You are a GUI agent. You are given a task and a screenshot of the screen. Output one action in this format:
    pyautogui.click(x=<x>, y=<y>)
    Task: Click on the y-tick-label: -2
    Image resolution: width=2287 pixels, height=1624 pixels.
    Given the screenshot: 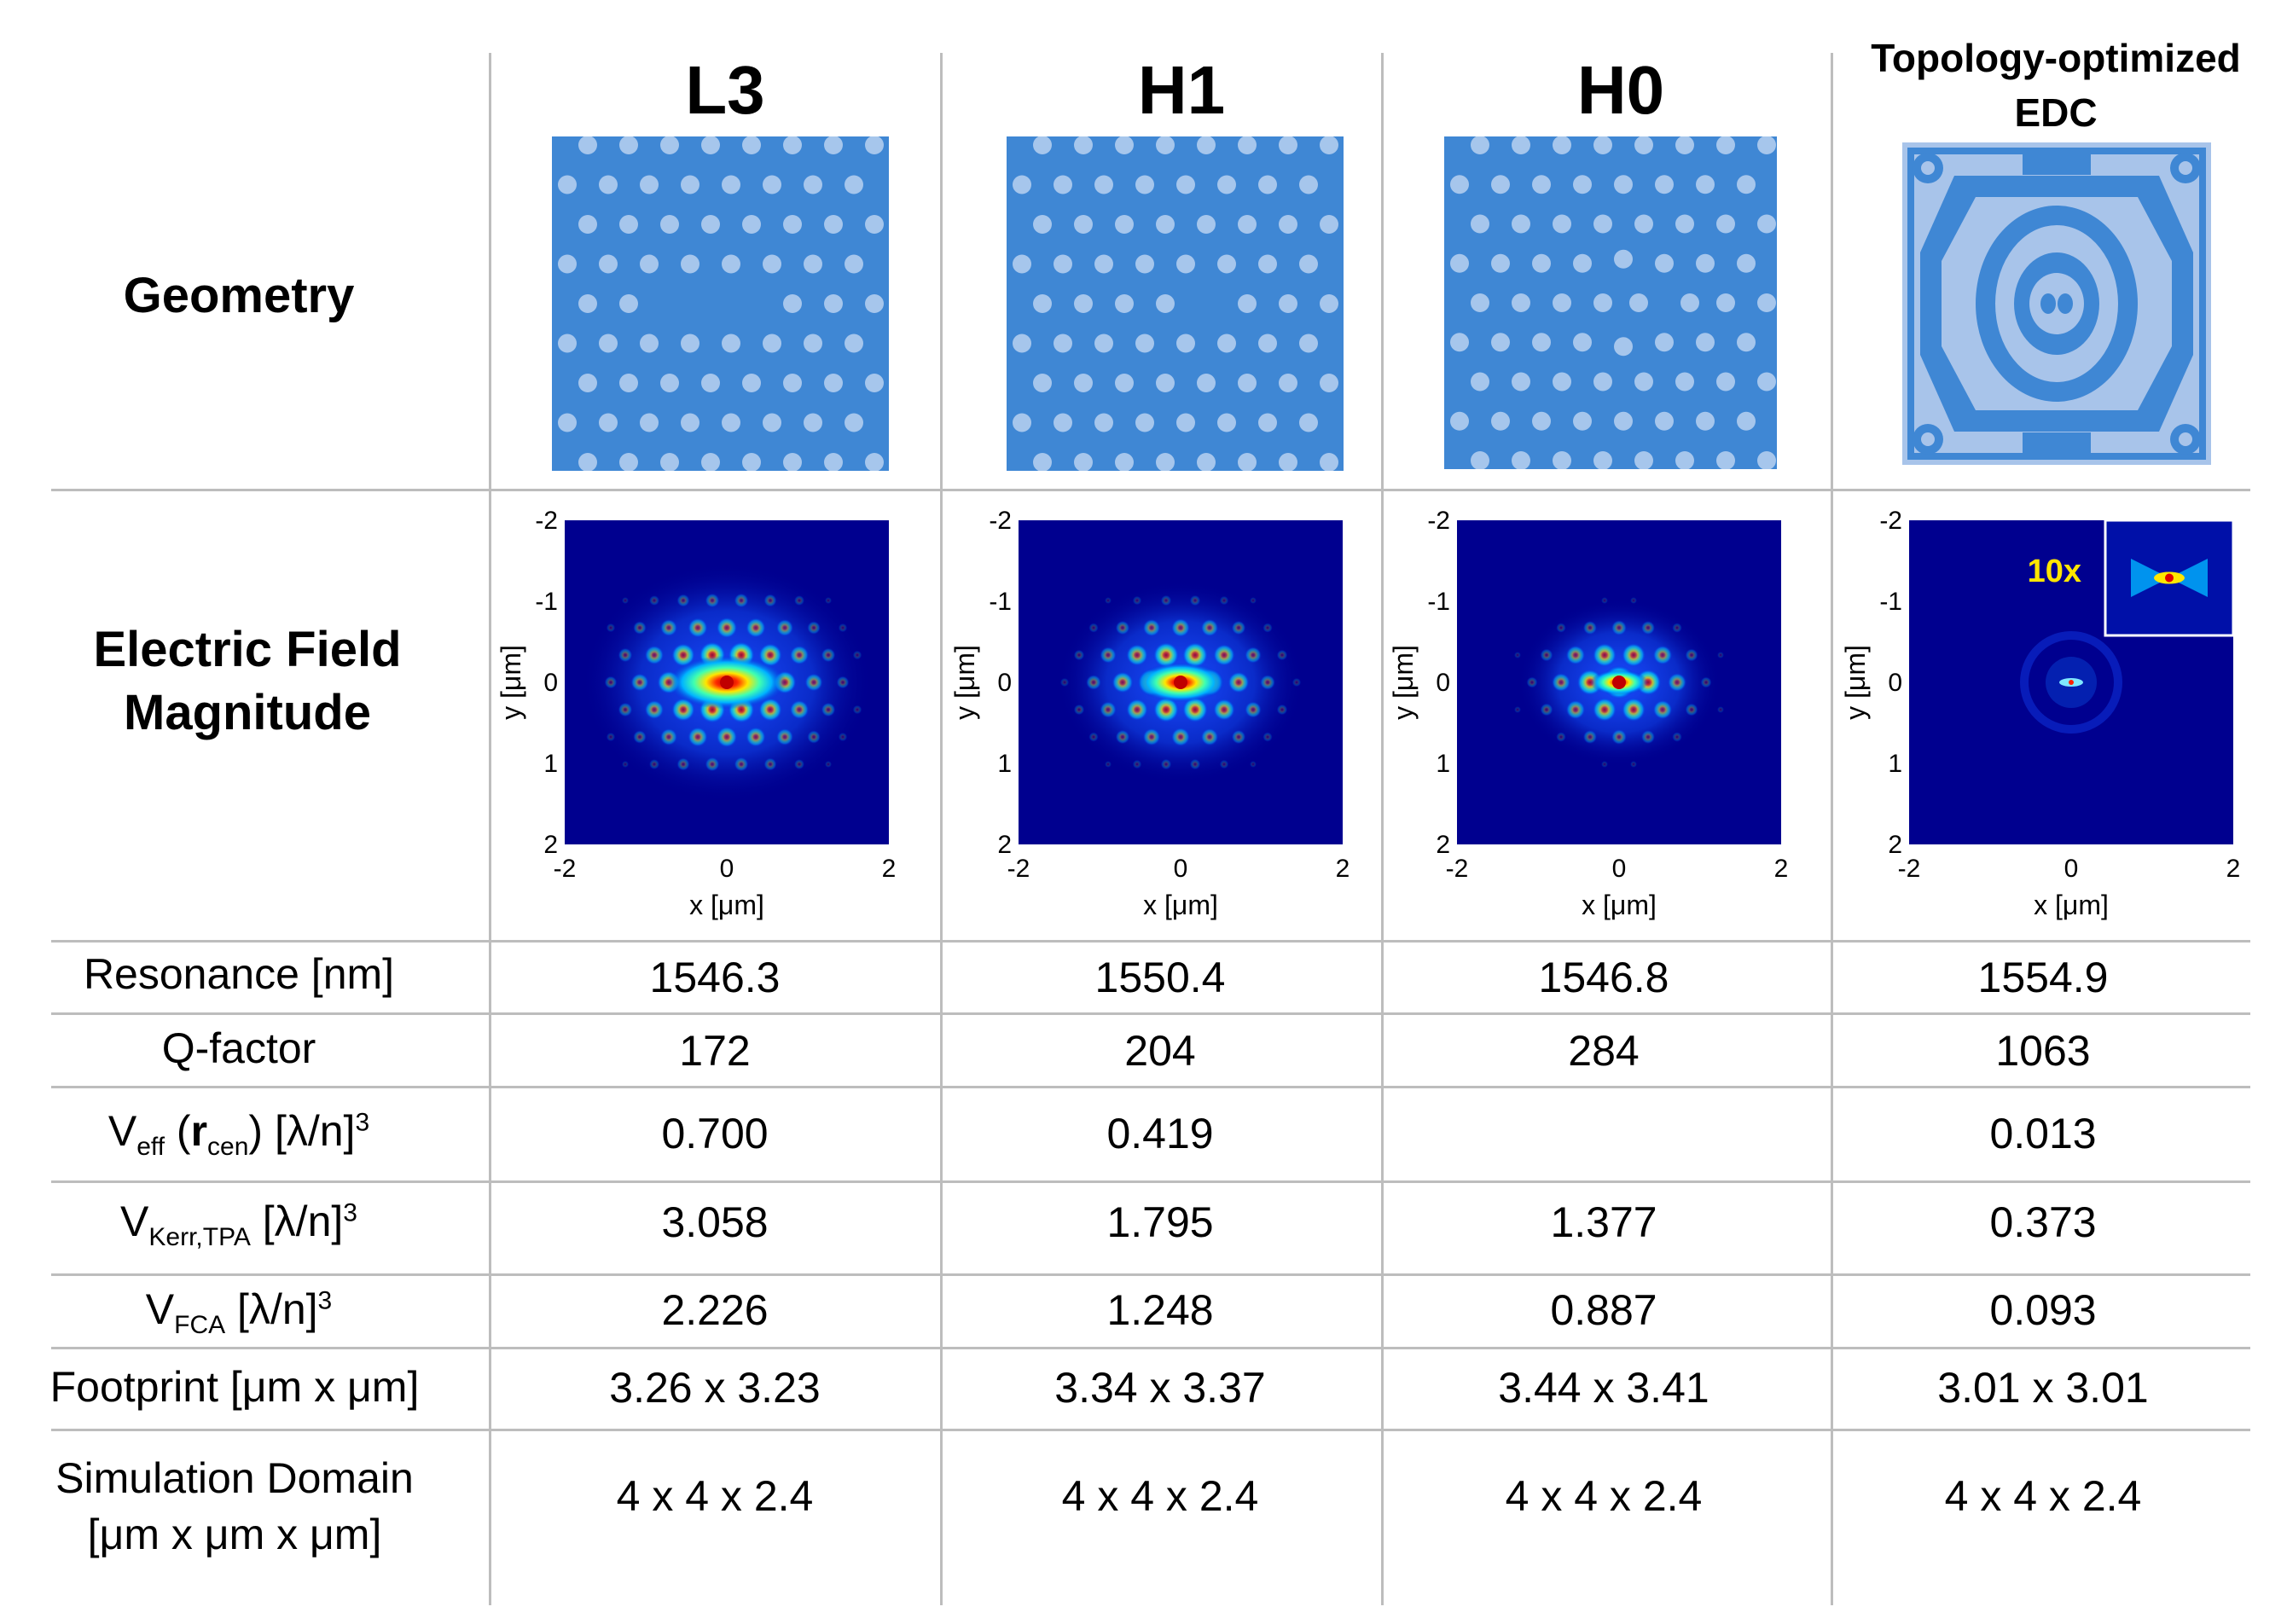 What is the action you would take?
    pyautogui.click(x=1438, y=521)
    